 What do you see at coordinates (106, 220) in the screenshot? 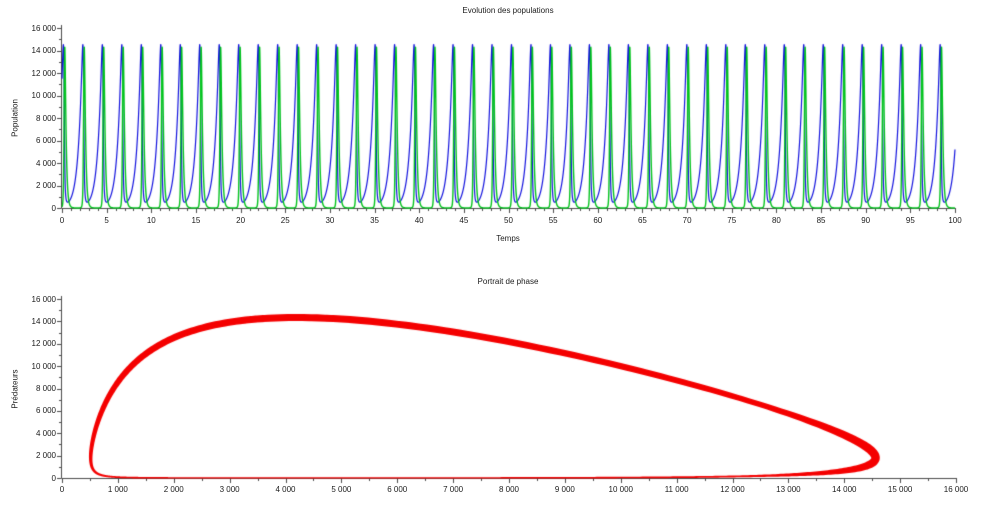
I see `x-tick-label: 5` at bounding box center [106, 220].